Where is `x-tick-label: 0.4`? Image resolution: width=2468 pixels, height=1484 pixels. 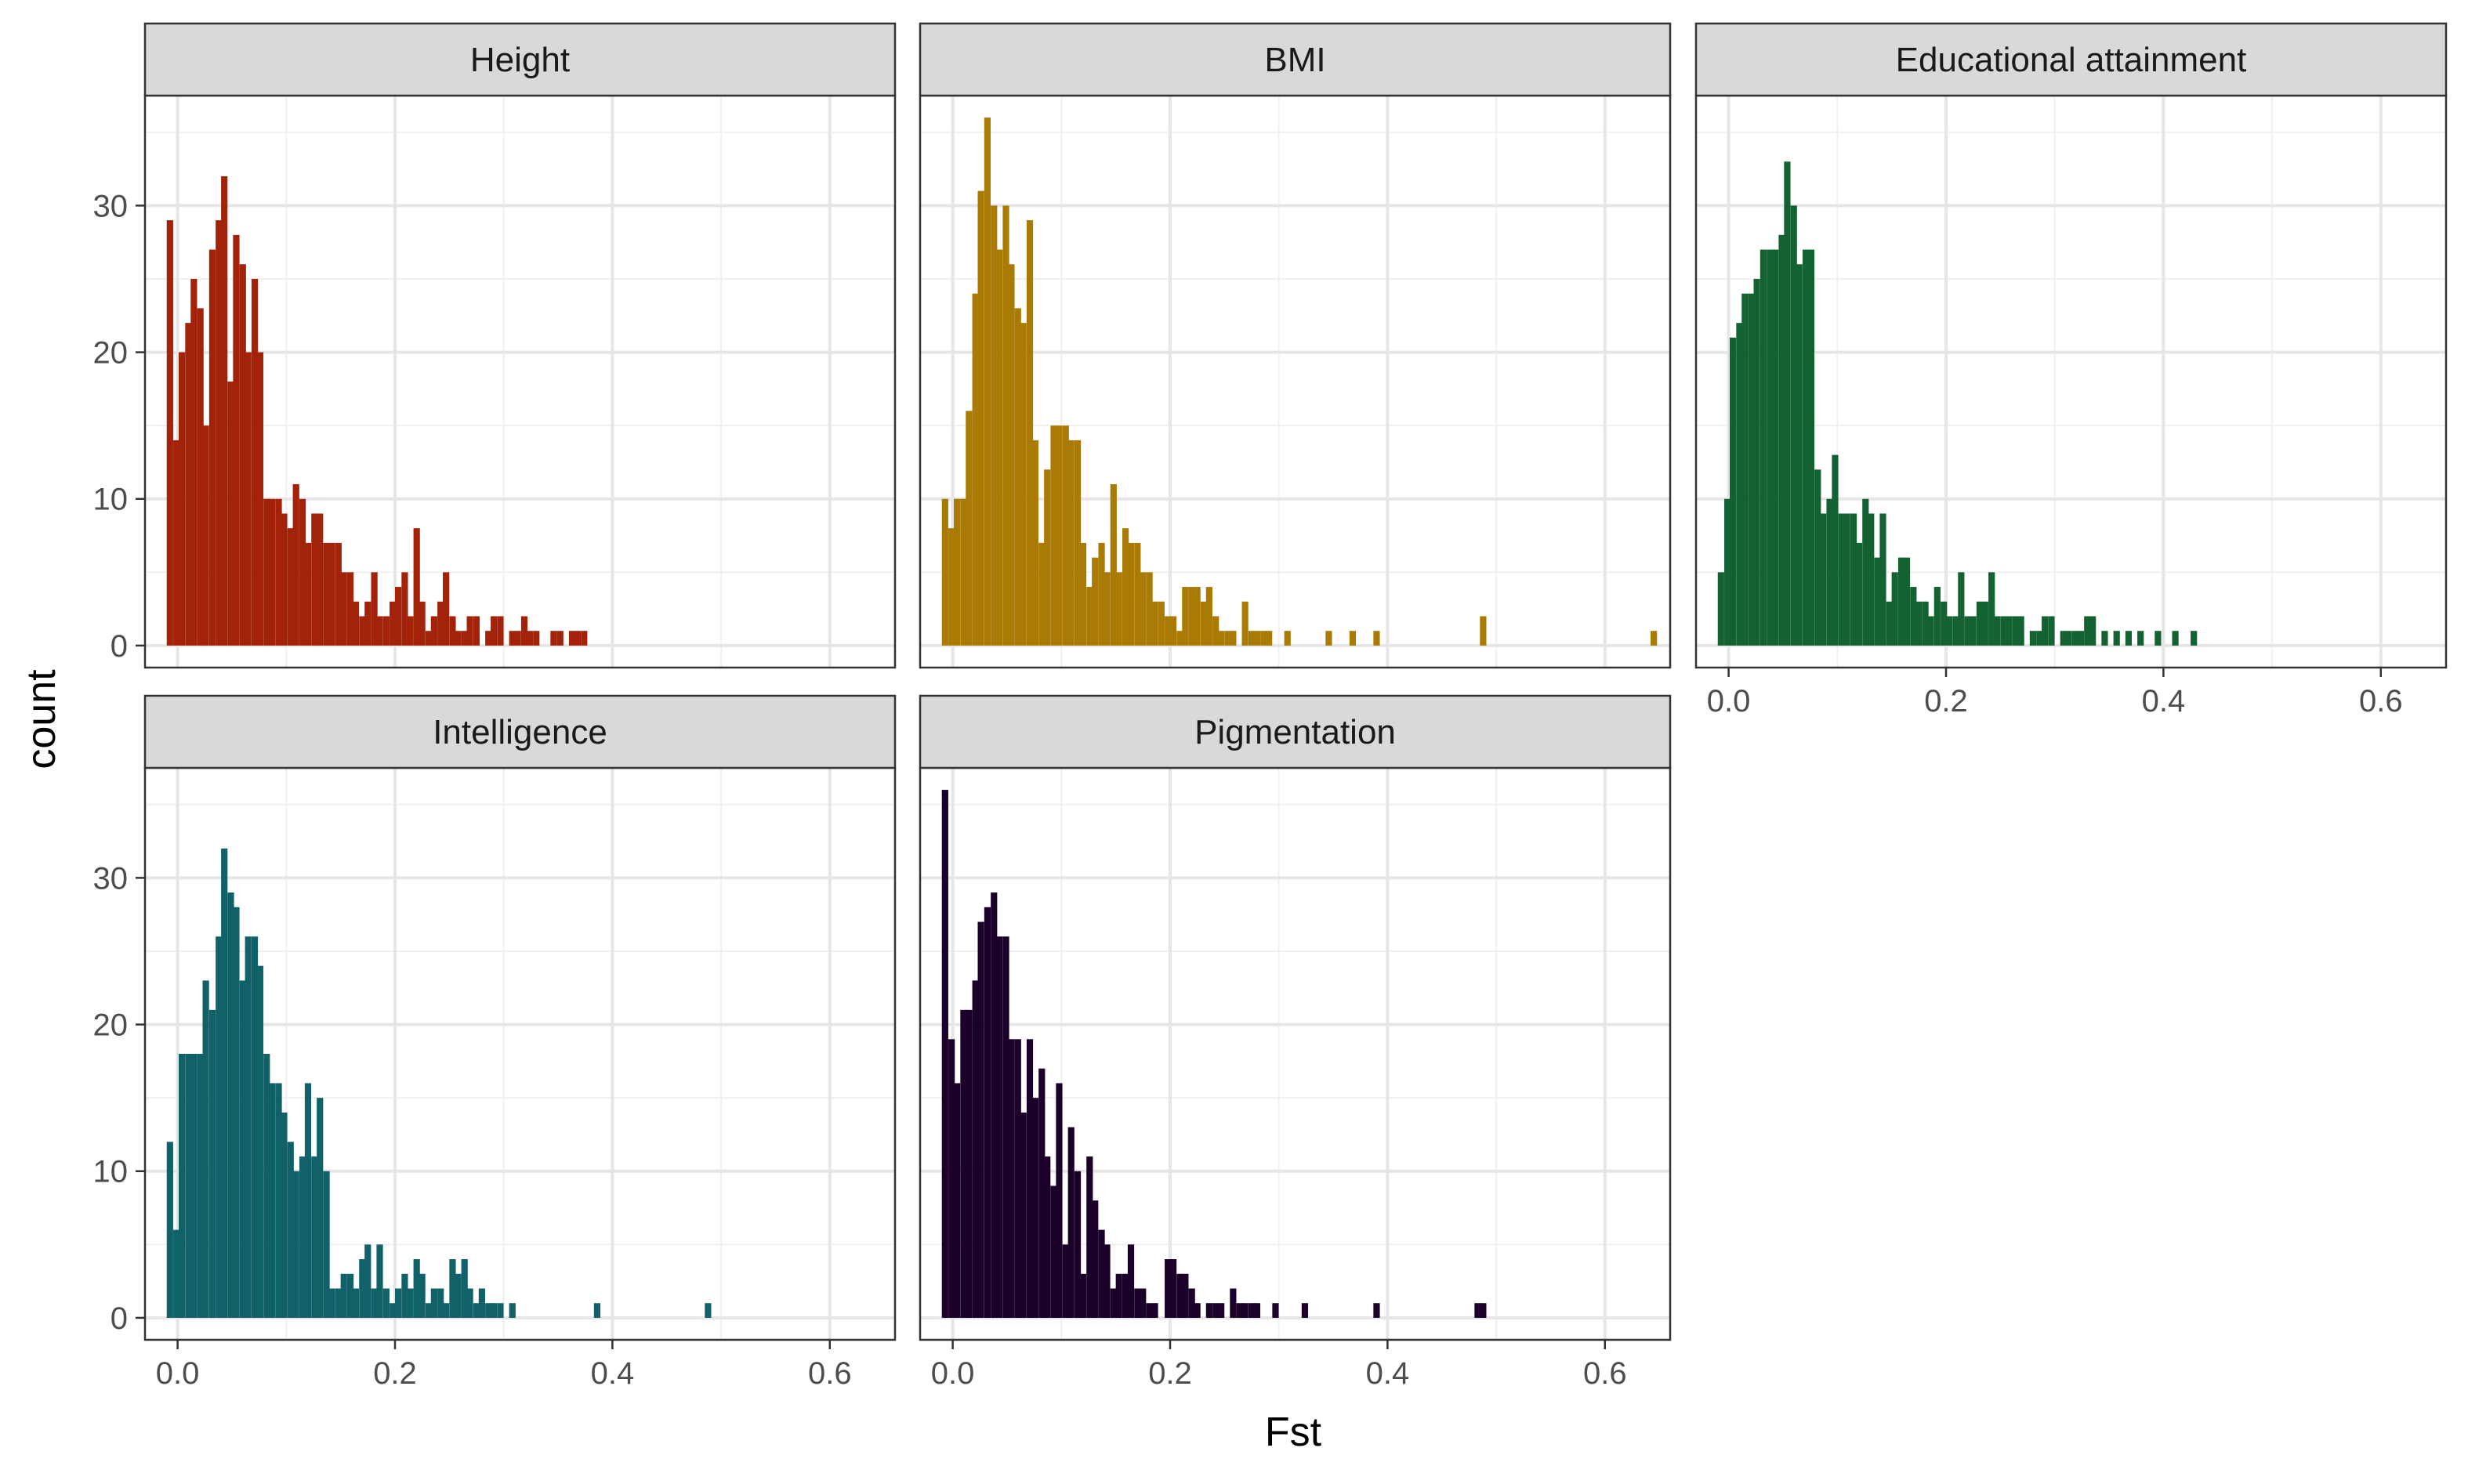
x-tick-label: 0.4 is located at coordinates (613, 1373).